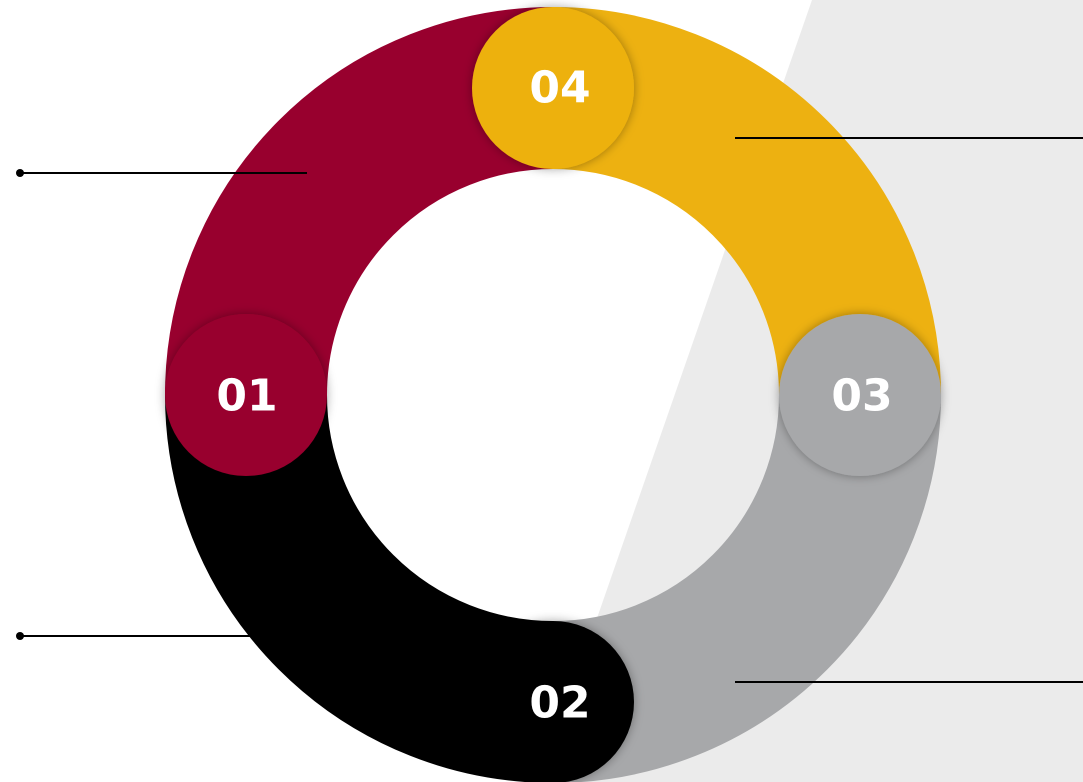  Describe the element at coordinates (559, 88) in the screenshot. I see `node-label: 04` at that location.